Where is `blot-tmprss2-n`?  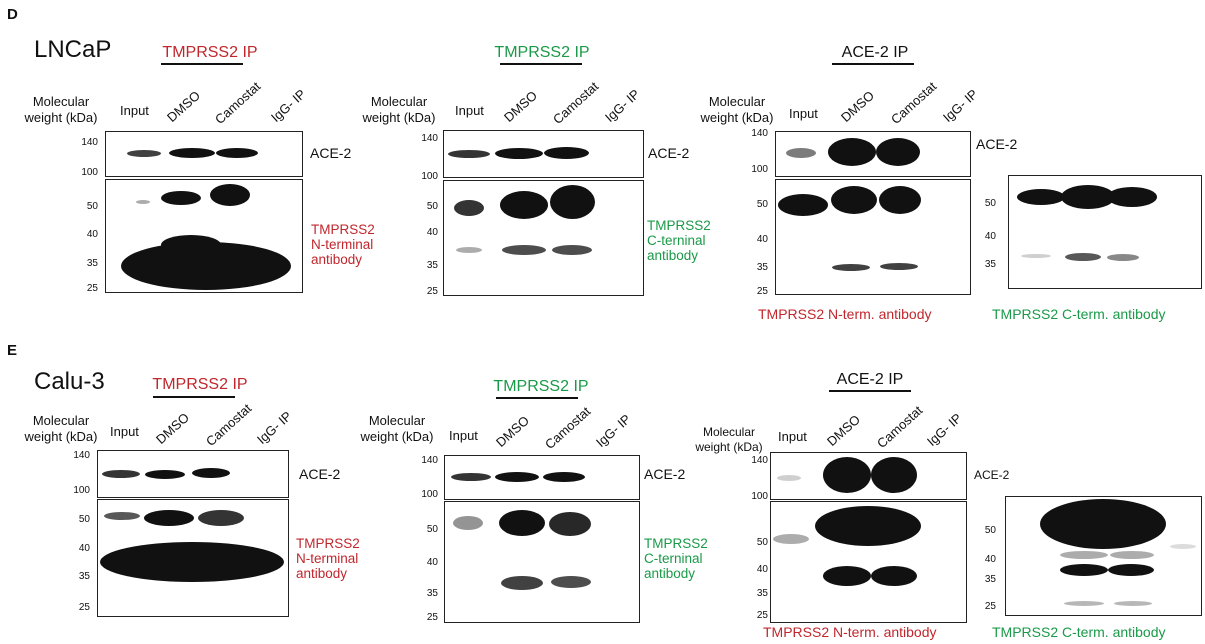 blot-tmprss2-n is located at coordinates (204, 236).